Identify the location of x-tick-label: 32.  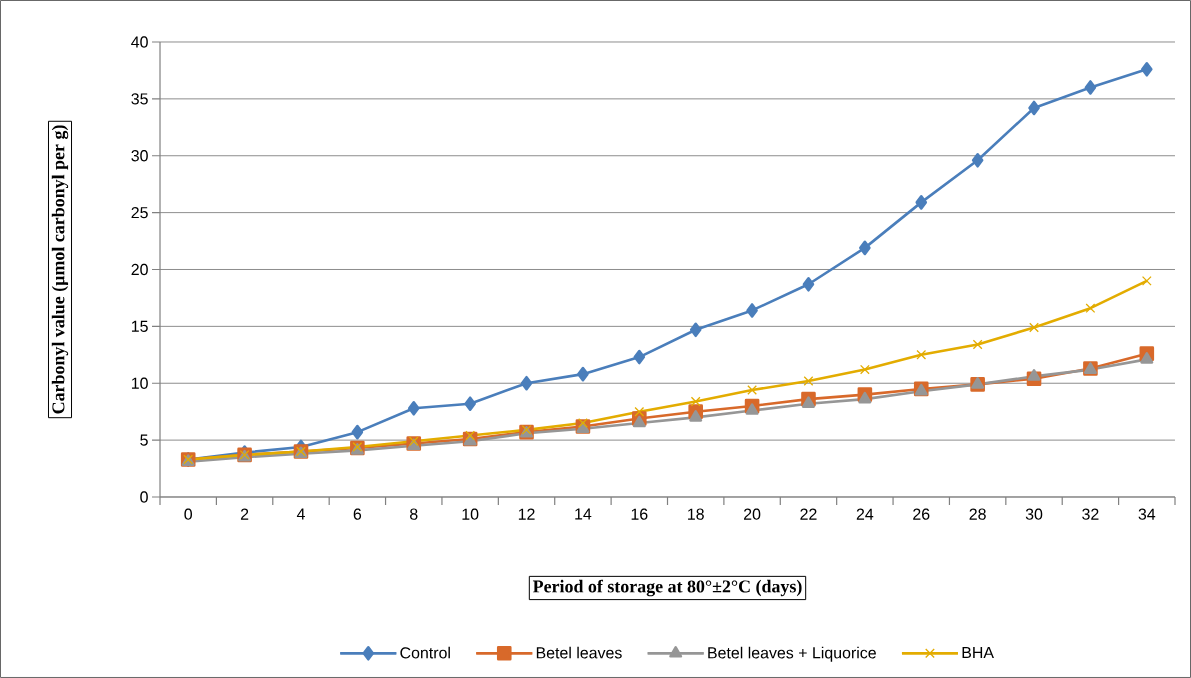
(1090, 514).